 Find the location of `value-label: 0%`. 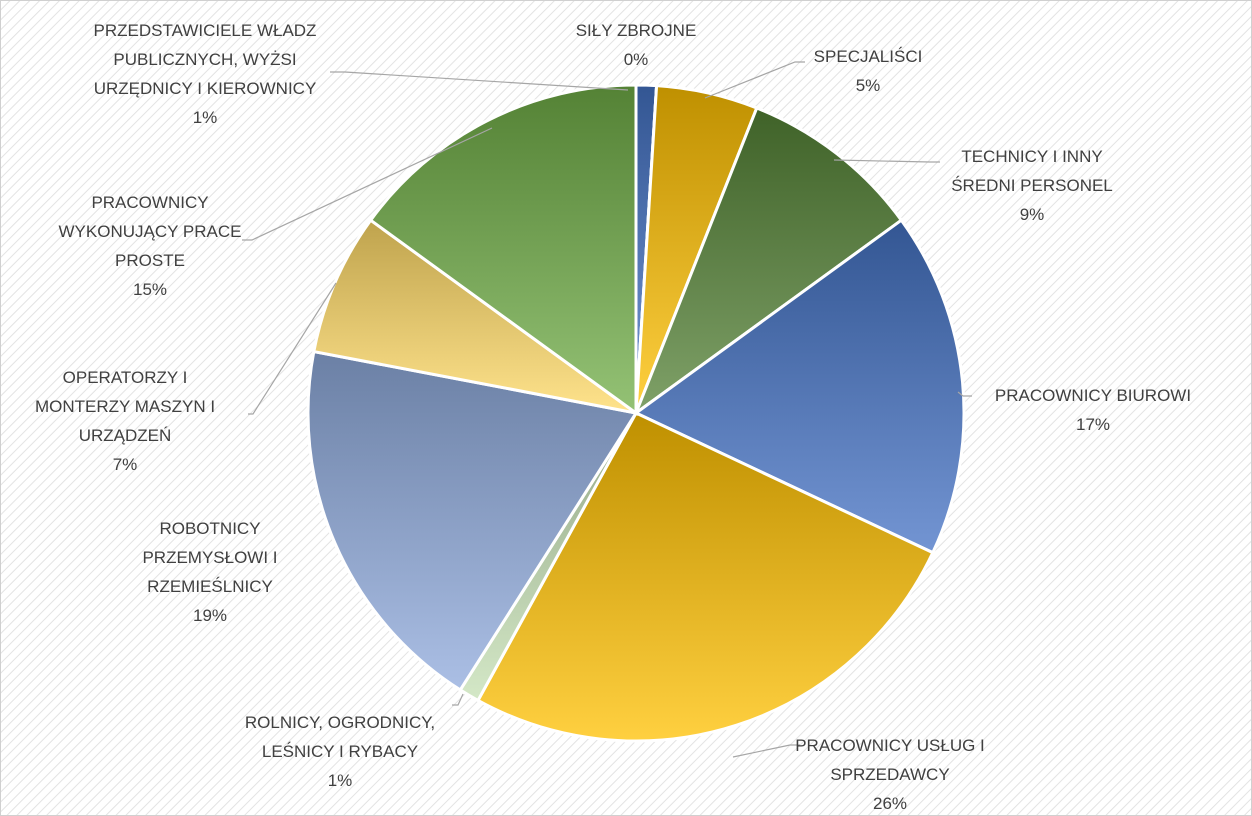

value-label: 0% is located at coordinates (636, 59).